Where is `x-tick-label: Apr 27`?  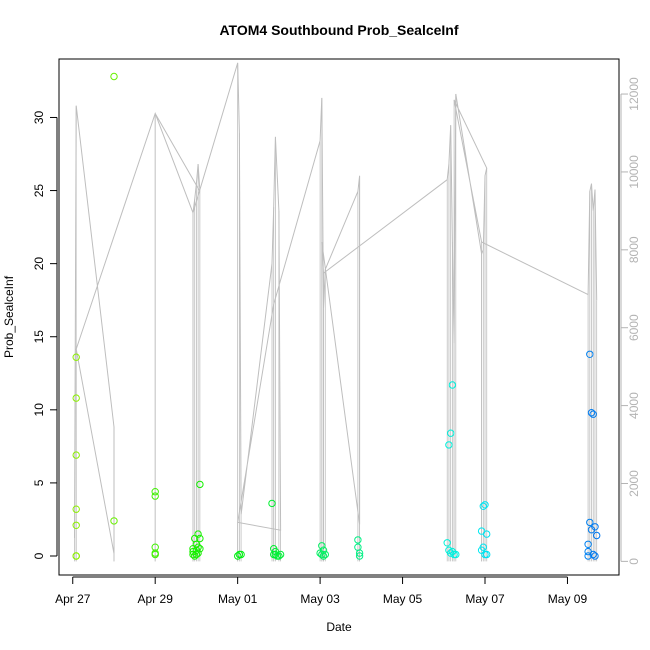 x-tick-label: Apr 27 is located at coordinates (73, 599).